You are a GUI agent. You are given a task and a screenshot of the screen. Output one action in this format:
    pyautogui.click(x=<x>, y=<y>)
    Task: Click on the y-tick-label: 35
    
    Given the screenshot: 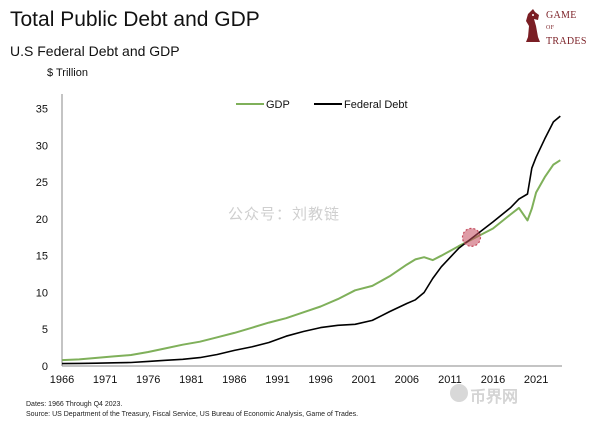 What is the action you would take?
    pyautogui.click(x=42, y=110)
    